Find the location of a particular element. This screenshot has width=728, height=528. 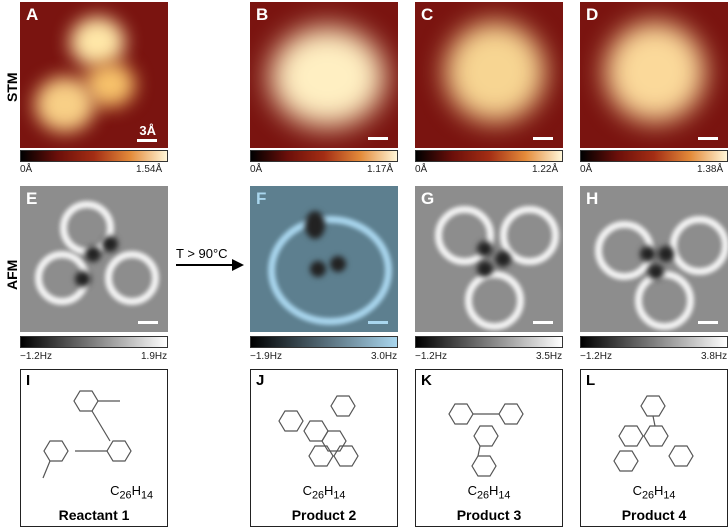

colorbar-max: 3.5Hz is located at coordinates (549, 356).